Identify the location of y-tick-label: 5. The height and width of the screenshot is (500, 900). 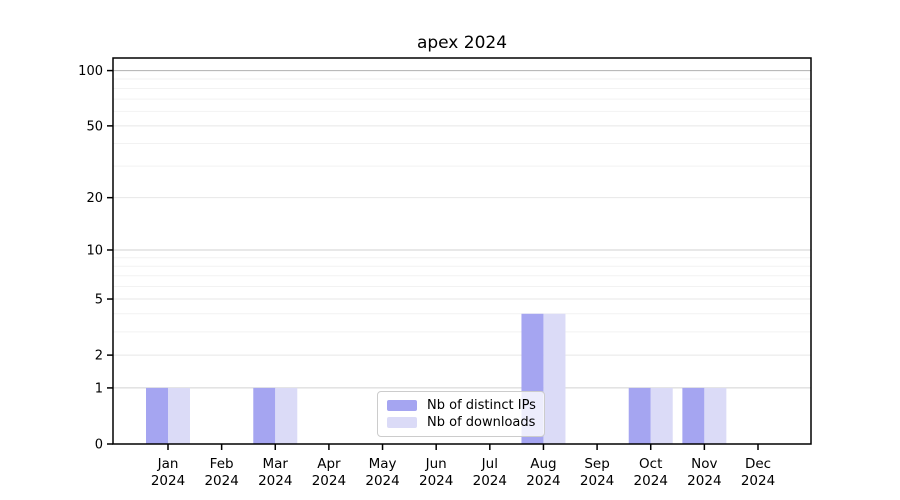
(99, 300).